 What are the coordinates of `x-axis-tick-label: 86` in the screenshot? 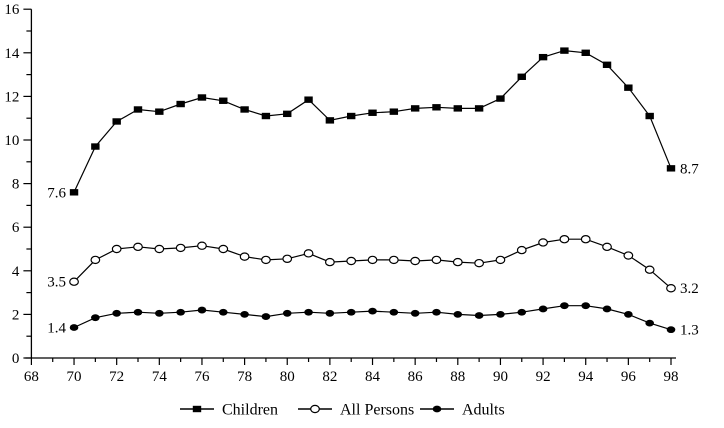 It's located at (416, 377).